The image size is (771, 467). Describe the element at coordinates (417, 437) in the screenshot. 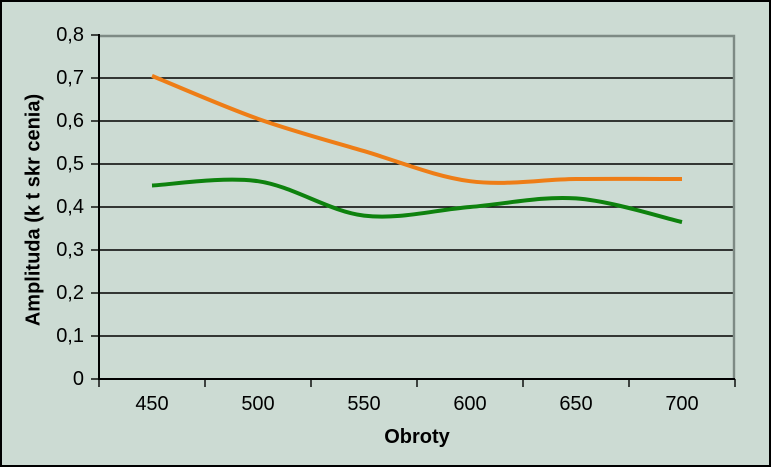

I see `x-axis-title: Obroty` at that location.